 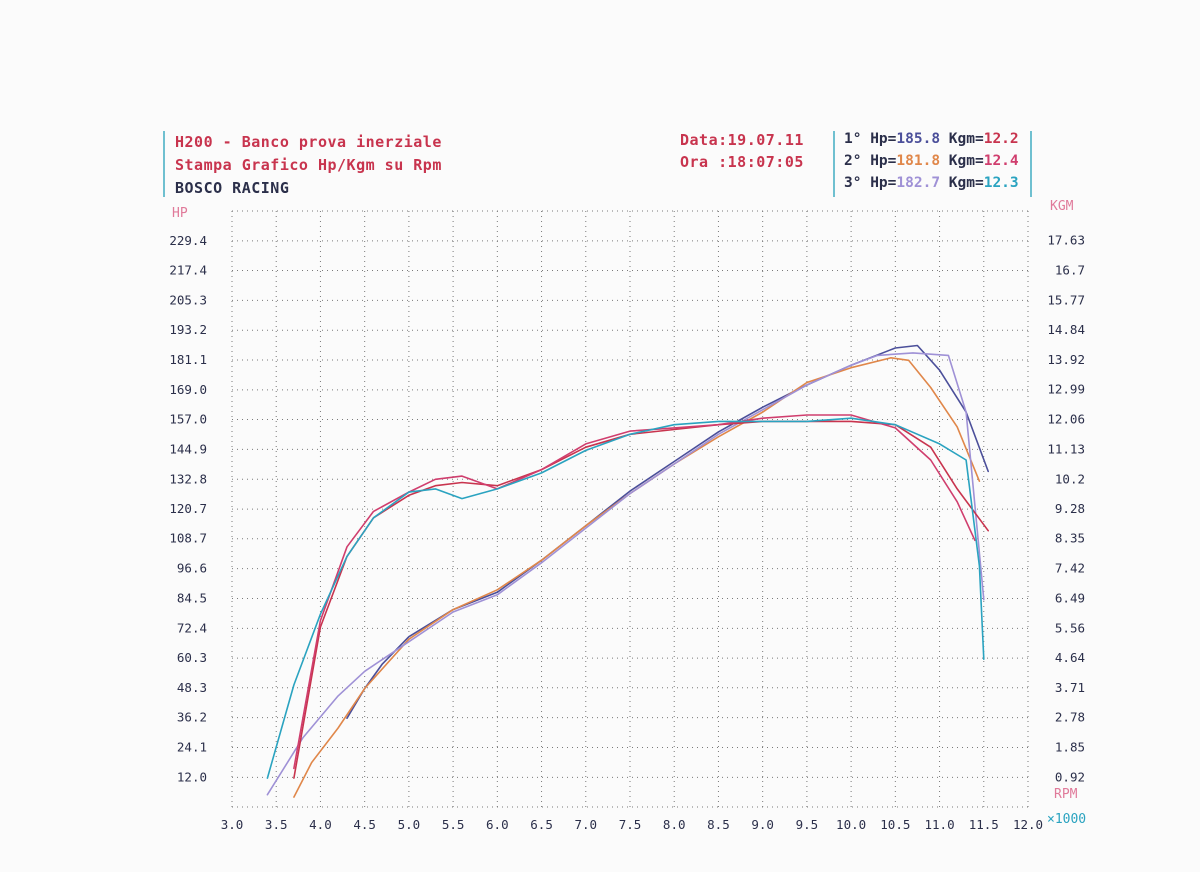 I want to click on run-3-hp-value: 182.7, so click(x=918, y=183).